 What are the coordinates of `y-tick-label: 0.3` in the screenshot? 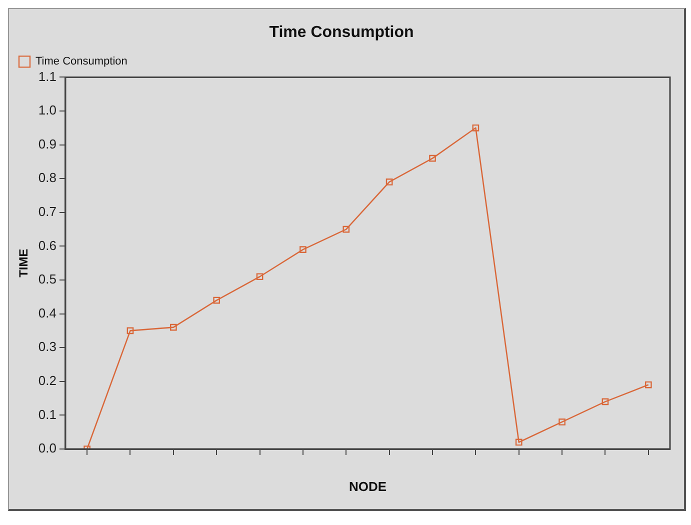 It's located at (47, 346).